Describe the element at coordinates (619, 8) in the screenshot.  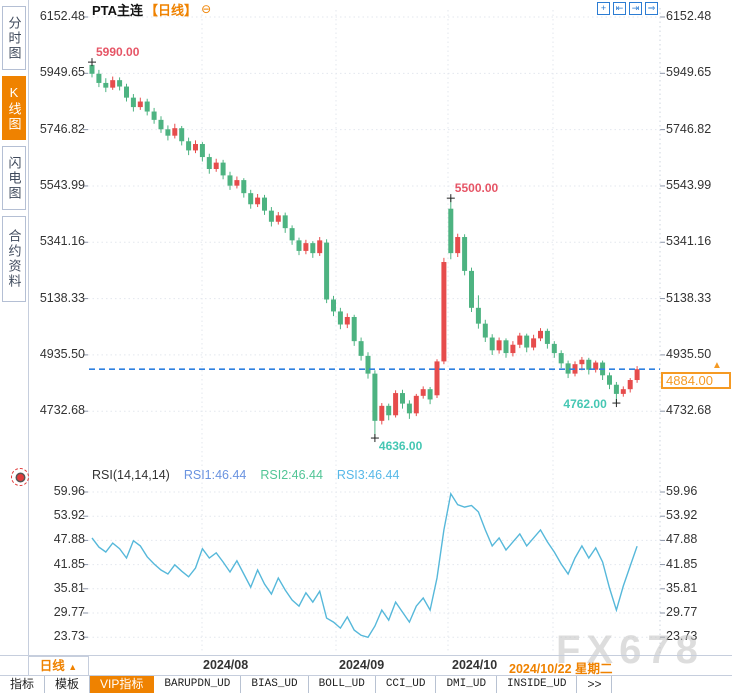
I see `compress-left-icon: ⇤` at that location.